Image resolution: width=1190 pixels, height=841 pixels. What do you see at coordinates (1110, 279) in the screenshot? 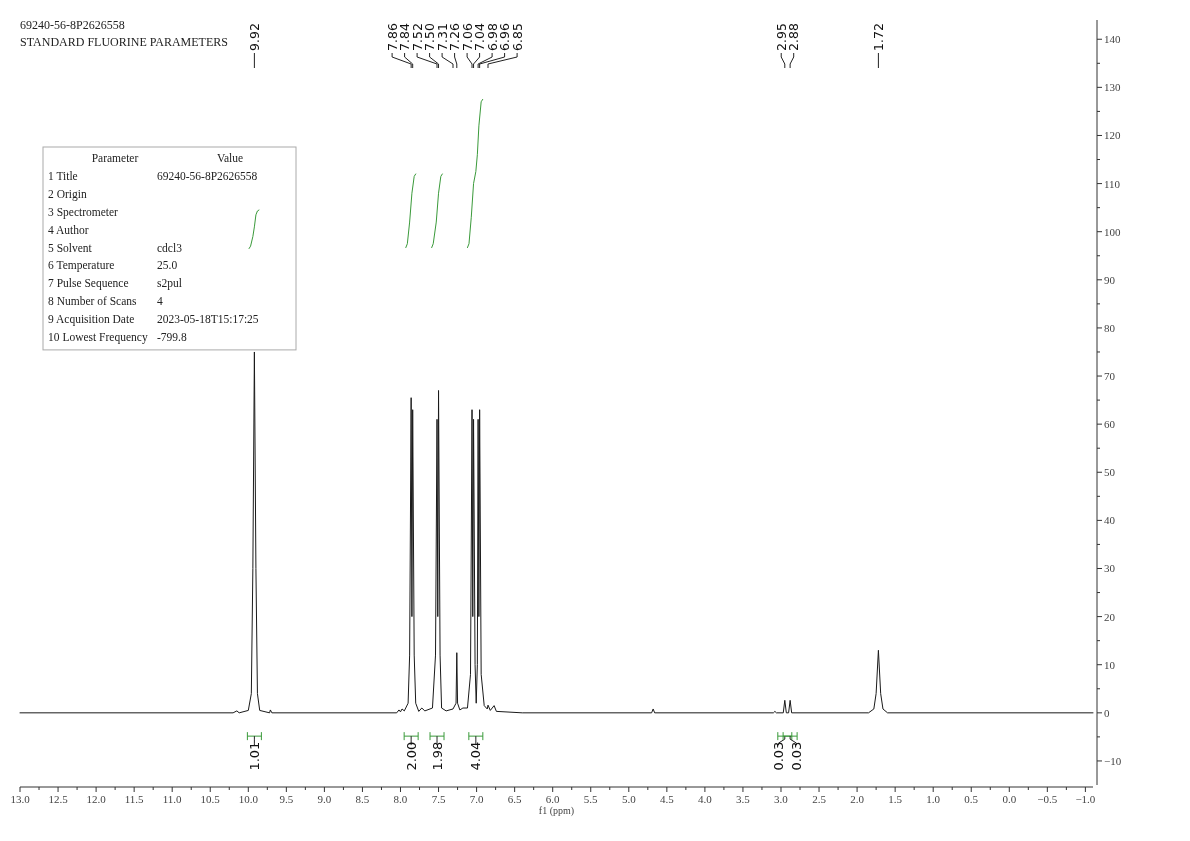
I see `y-tick-label: 90` at bounding box center [1110, 279].